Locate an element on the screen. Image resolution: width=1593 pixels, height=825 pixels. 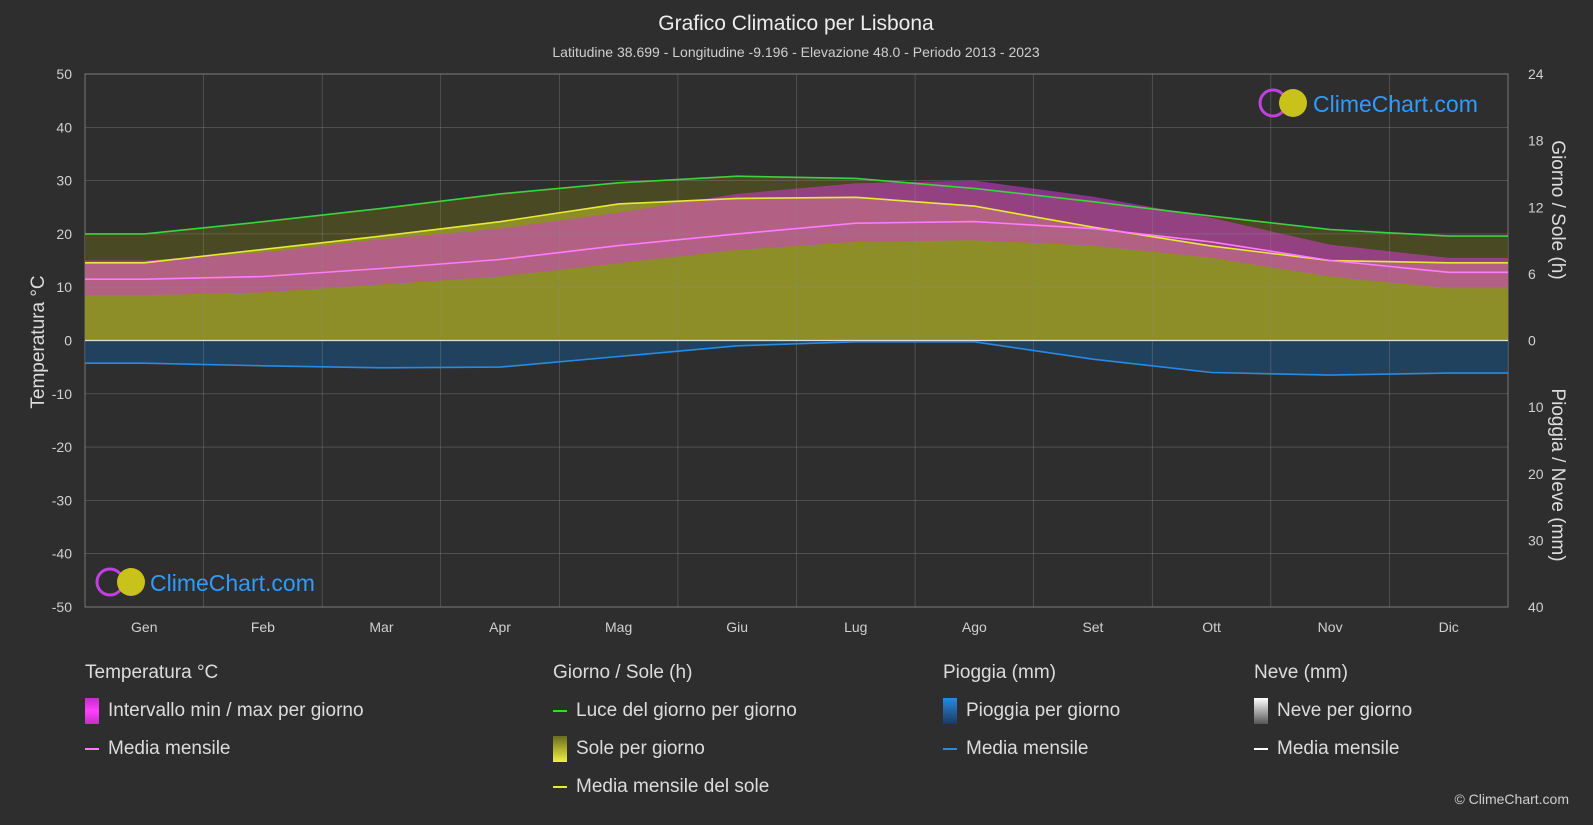
brand-logo-top: ClimeChart.com is located at coordinates (1368, 103).